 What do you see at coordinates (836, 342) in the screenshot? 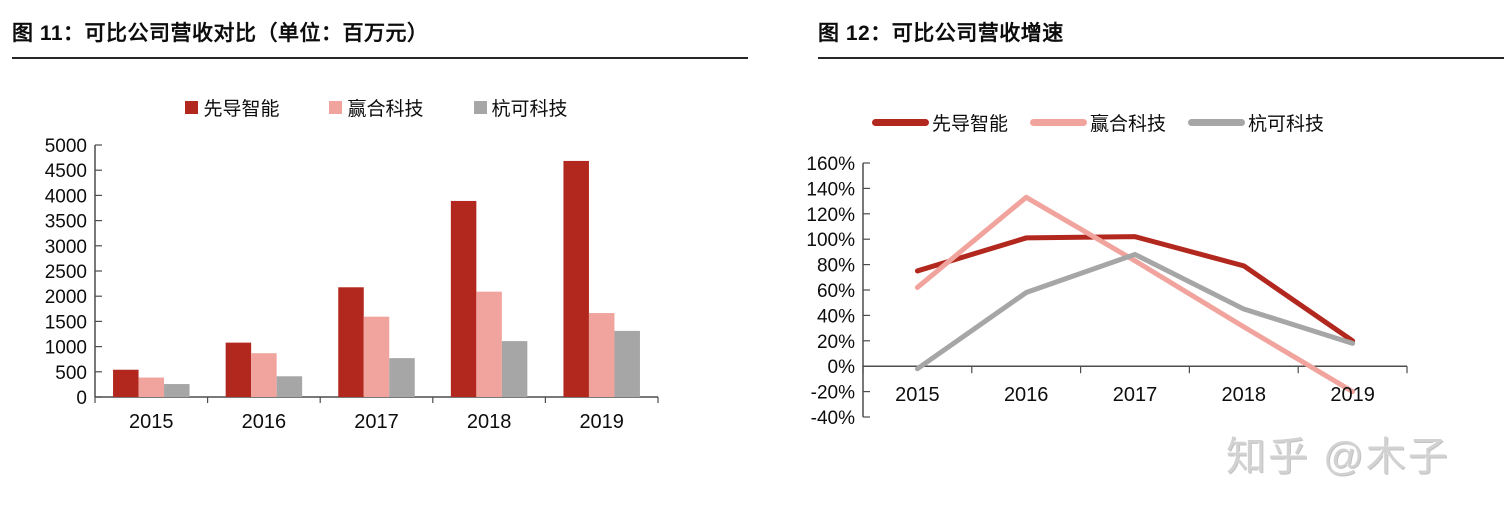
I see `line-ytick-label: 20%` at bounding box center [836, 342].